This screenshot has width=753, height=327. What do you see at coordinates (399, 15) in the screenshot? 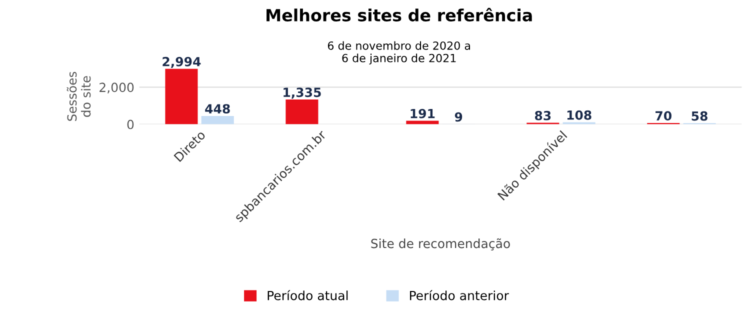
I see `chart-title: Melhores sites de referência` at bounding box center [399, 15].